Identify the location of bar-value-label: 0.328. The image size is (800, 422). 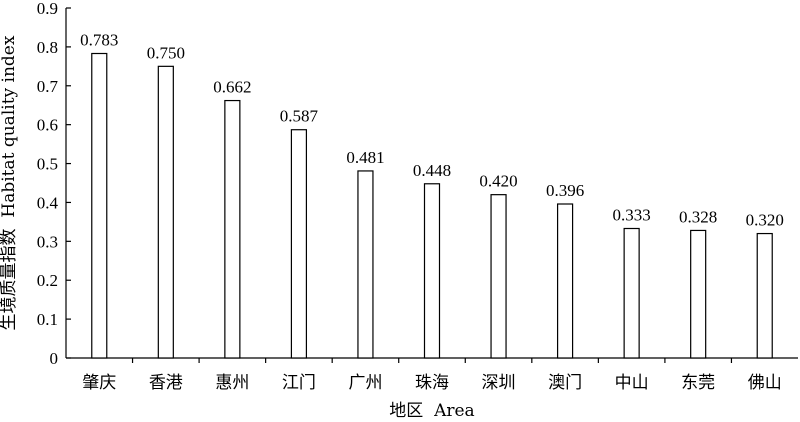
(698, 216).